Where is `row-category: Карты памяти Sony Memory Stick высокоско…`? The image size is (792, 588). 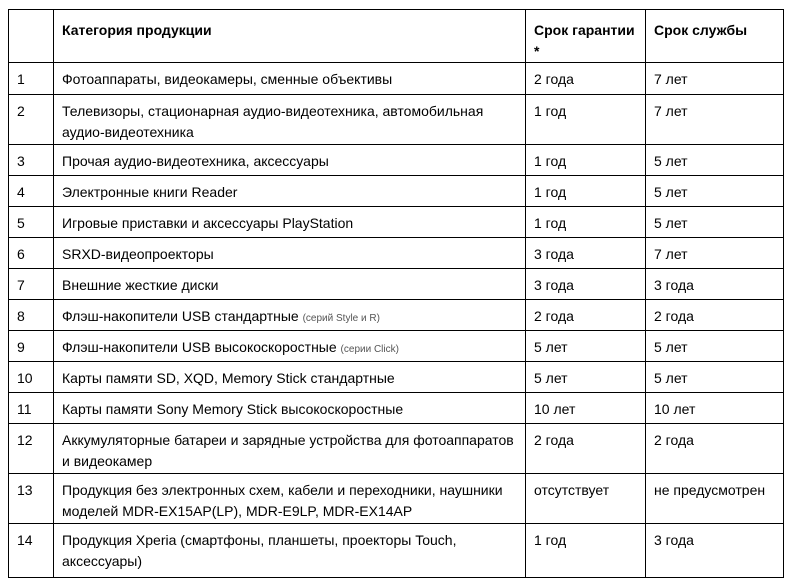 row-category: Карты памяти Sony Memory Stick высокоско… is located at coordinates (289, 408).